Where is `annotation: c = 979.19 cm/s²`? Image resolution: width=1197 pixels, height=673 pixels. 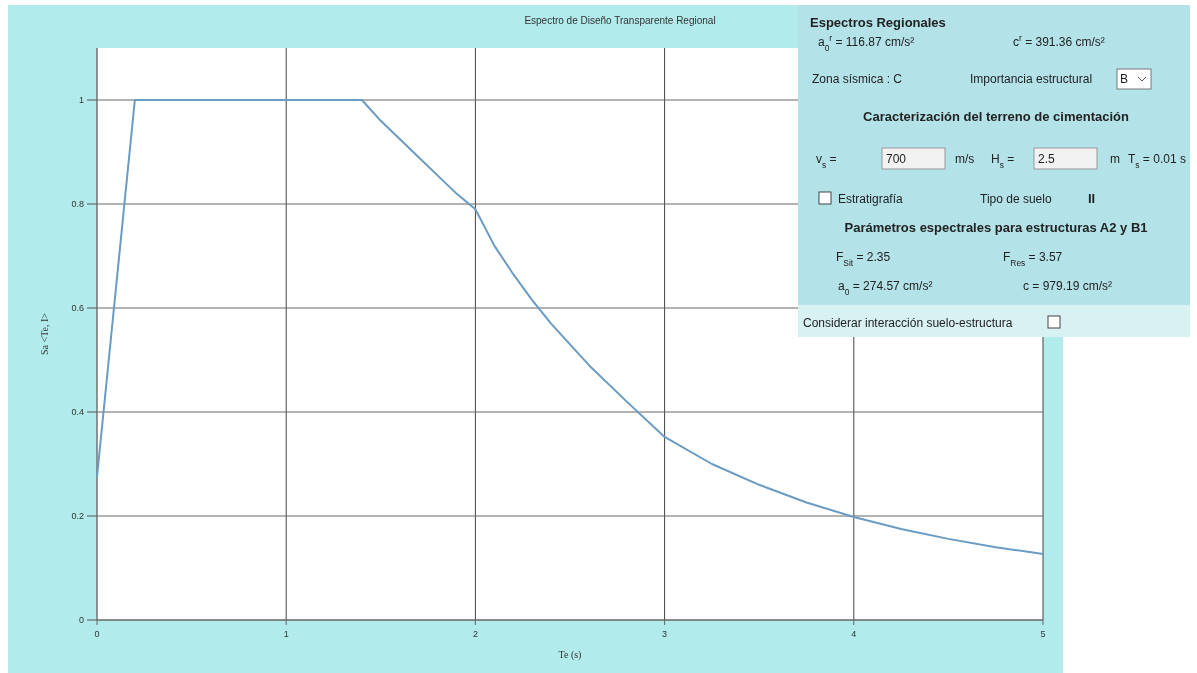 annotation: c = 979.19 cm/s² is located at coordinates (1068, 286).